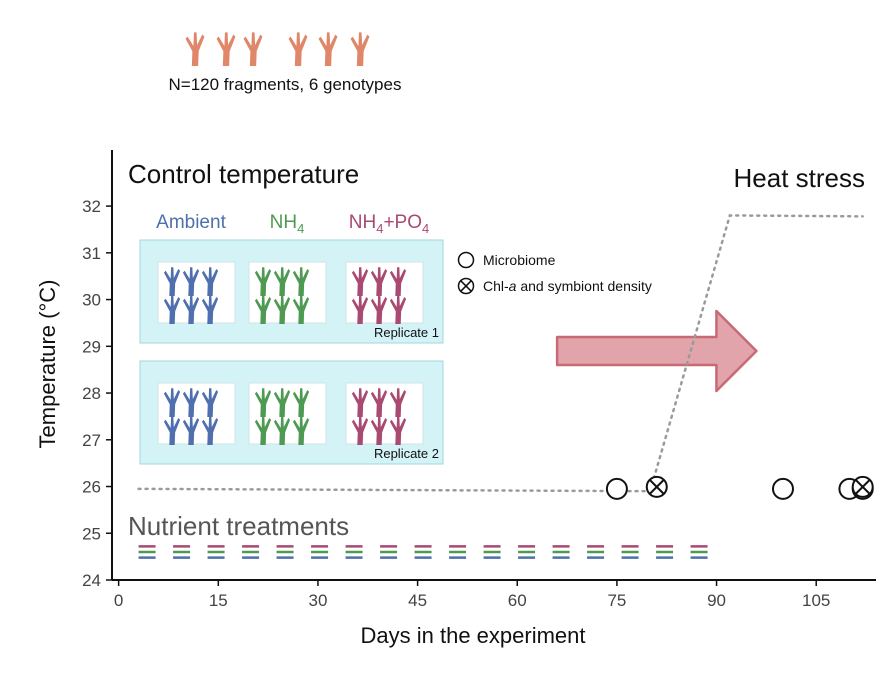 The width and height of the screenshot is (895, 674). What do you see at coordinates (91, 580) in the screenshot?
I see `y-tick-label: 24` at bounding box center [91, 580].